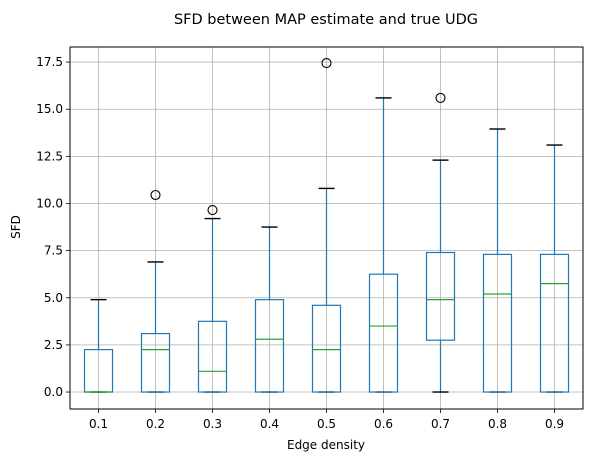 The image size is (592, 461). I want to click on y-tick-label: 0.0, so click(53, 392).